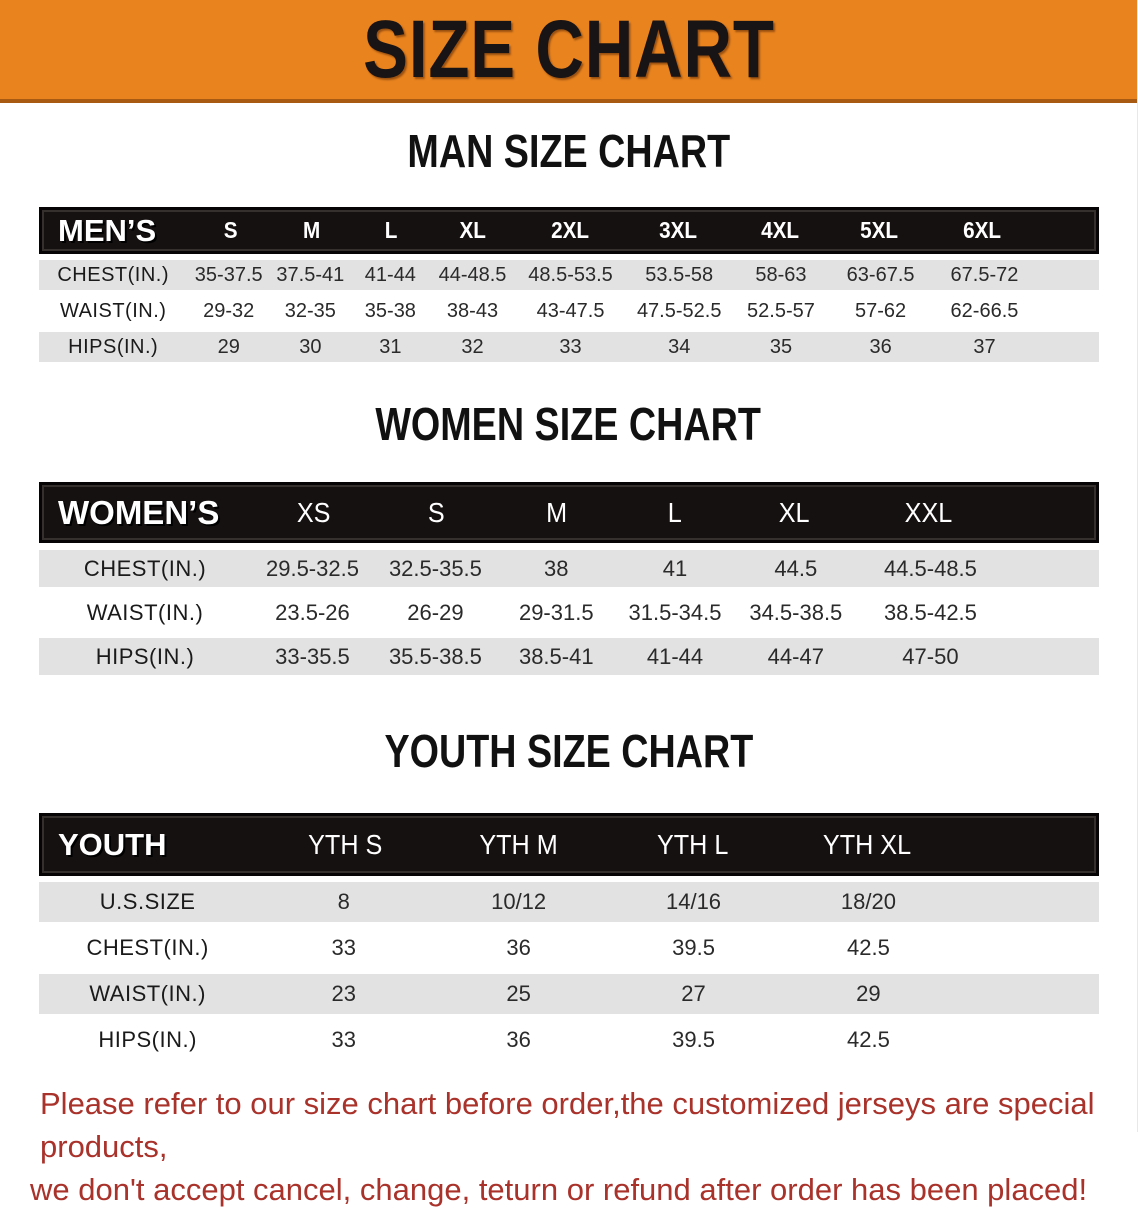 This screenshot has height=1211, width=1138. What do you see at coordinates (568, 757) in the screenshot?
I see `youth-section-heading: YOUTH SIZE CHART` at bounding box center [568, 757].